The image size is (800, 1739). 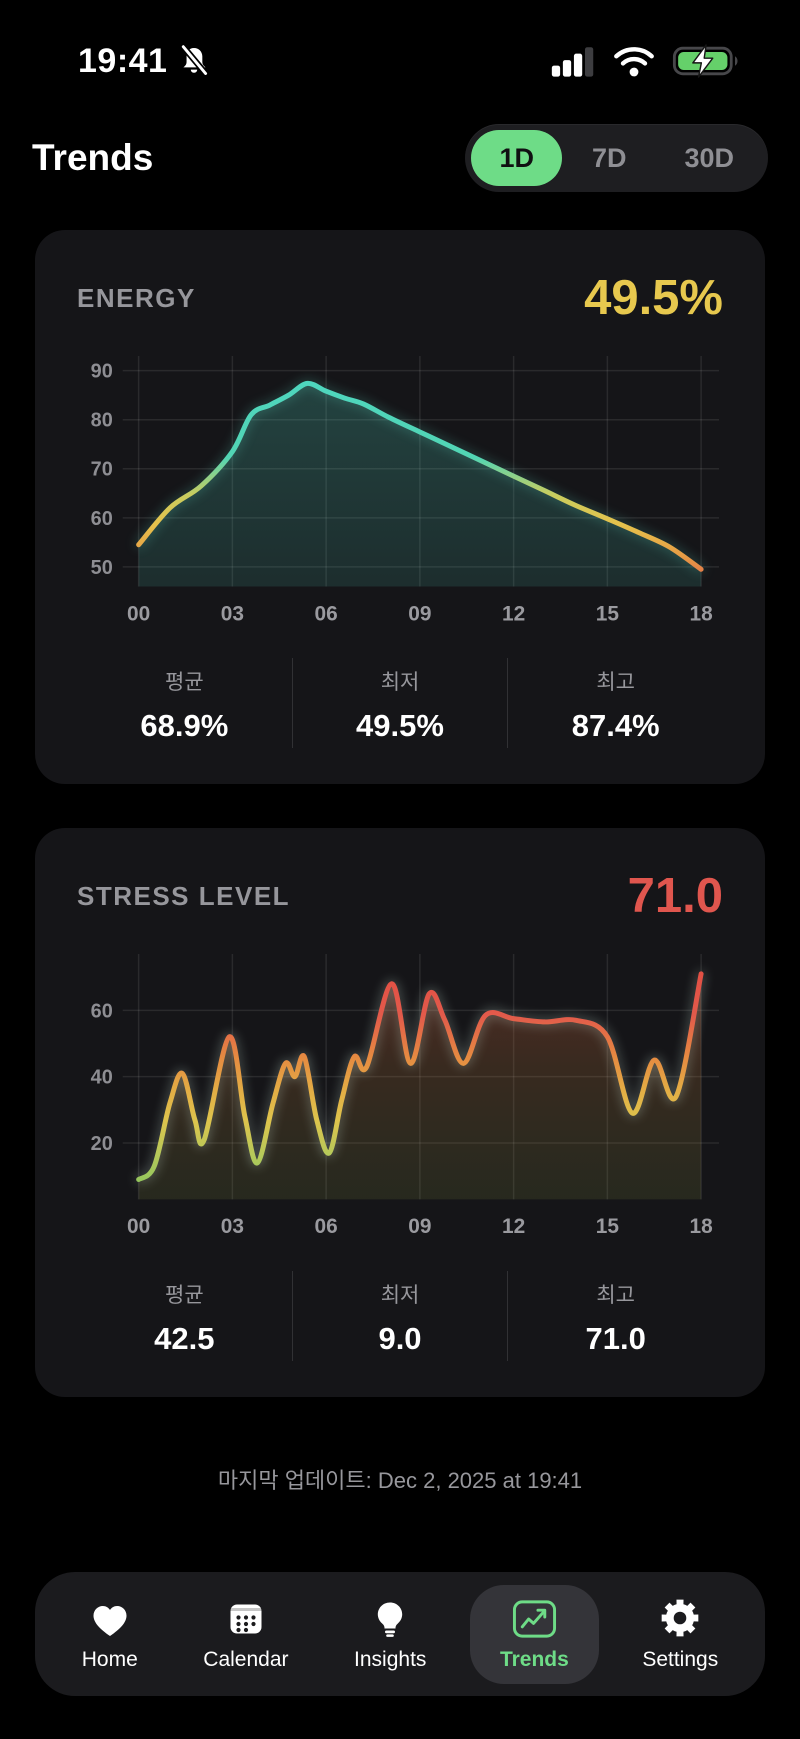 I want to click on bell-slash-icon, so click(x=195, y=60).